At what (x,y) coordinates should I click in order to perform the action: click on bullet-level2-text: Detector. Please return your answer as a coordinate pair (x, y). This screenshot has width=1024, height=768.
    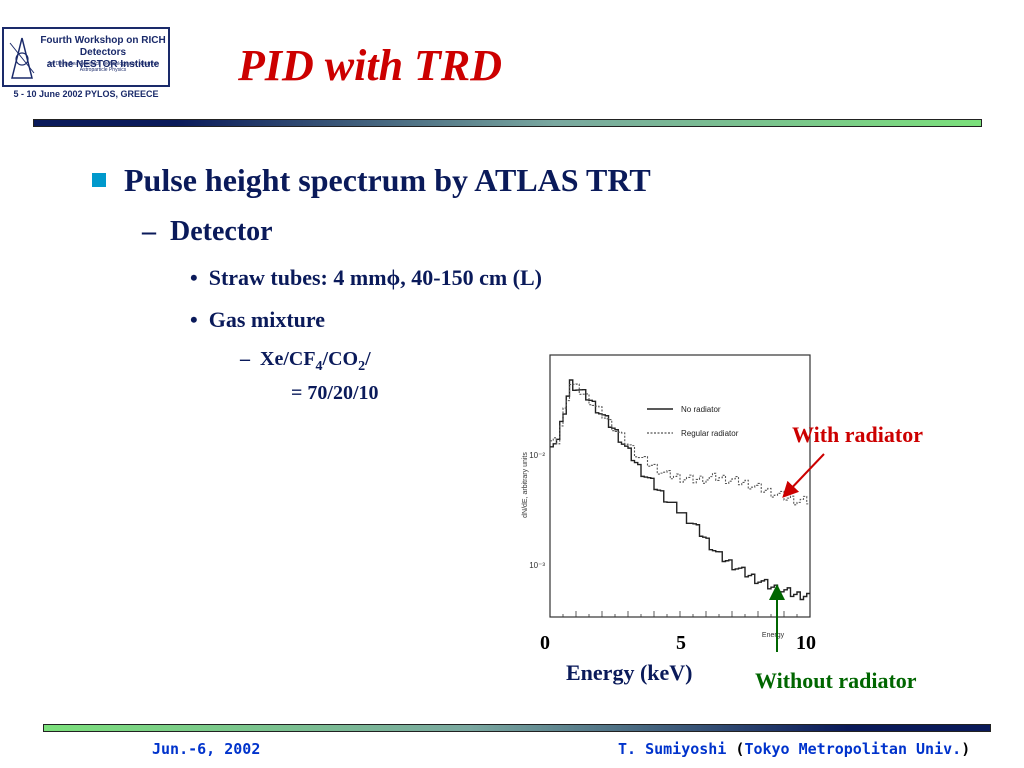
    Looking at the image, I should click on (221, 231).